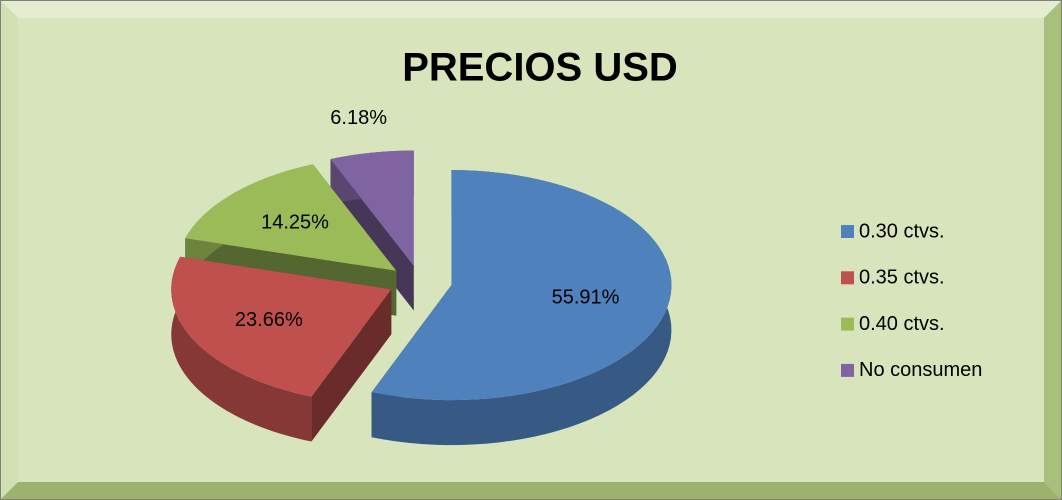  I want to click on data-label: 23.66%, so click(269, 320).